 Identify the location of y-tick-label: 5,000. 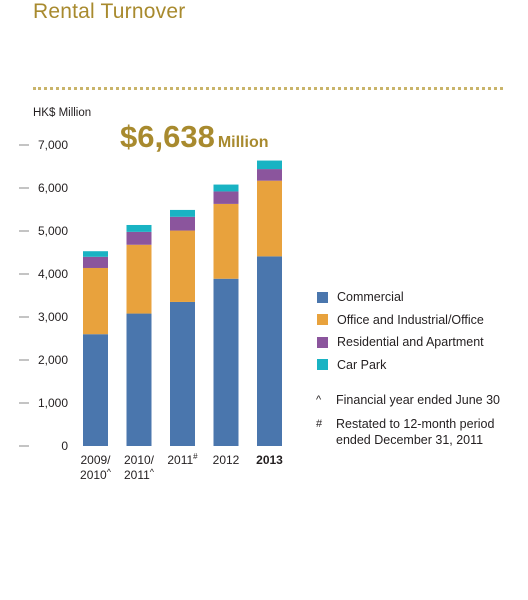
(53, 231).